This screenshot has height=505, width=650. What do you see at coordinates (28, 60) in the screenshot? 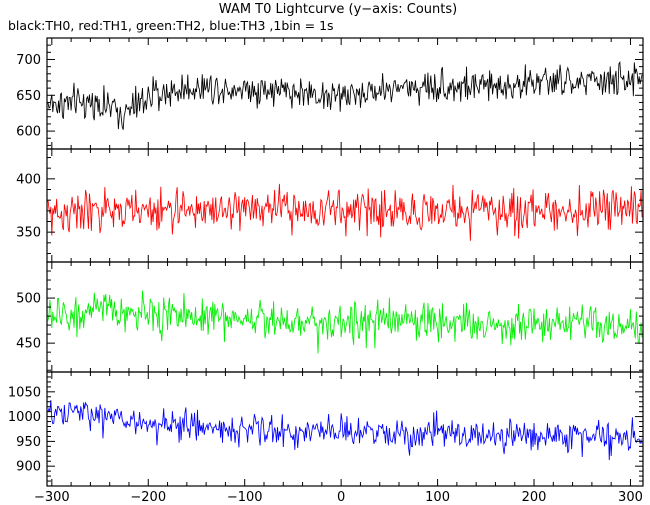
I see `y-tick-label: 700` at bounding box center [28, 60].